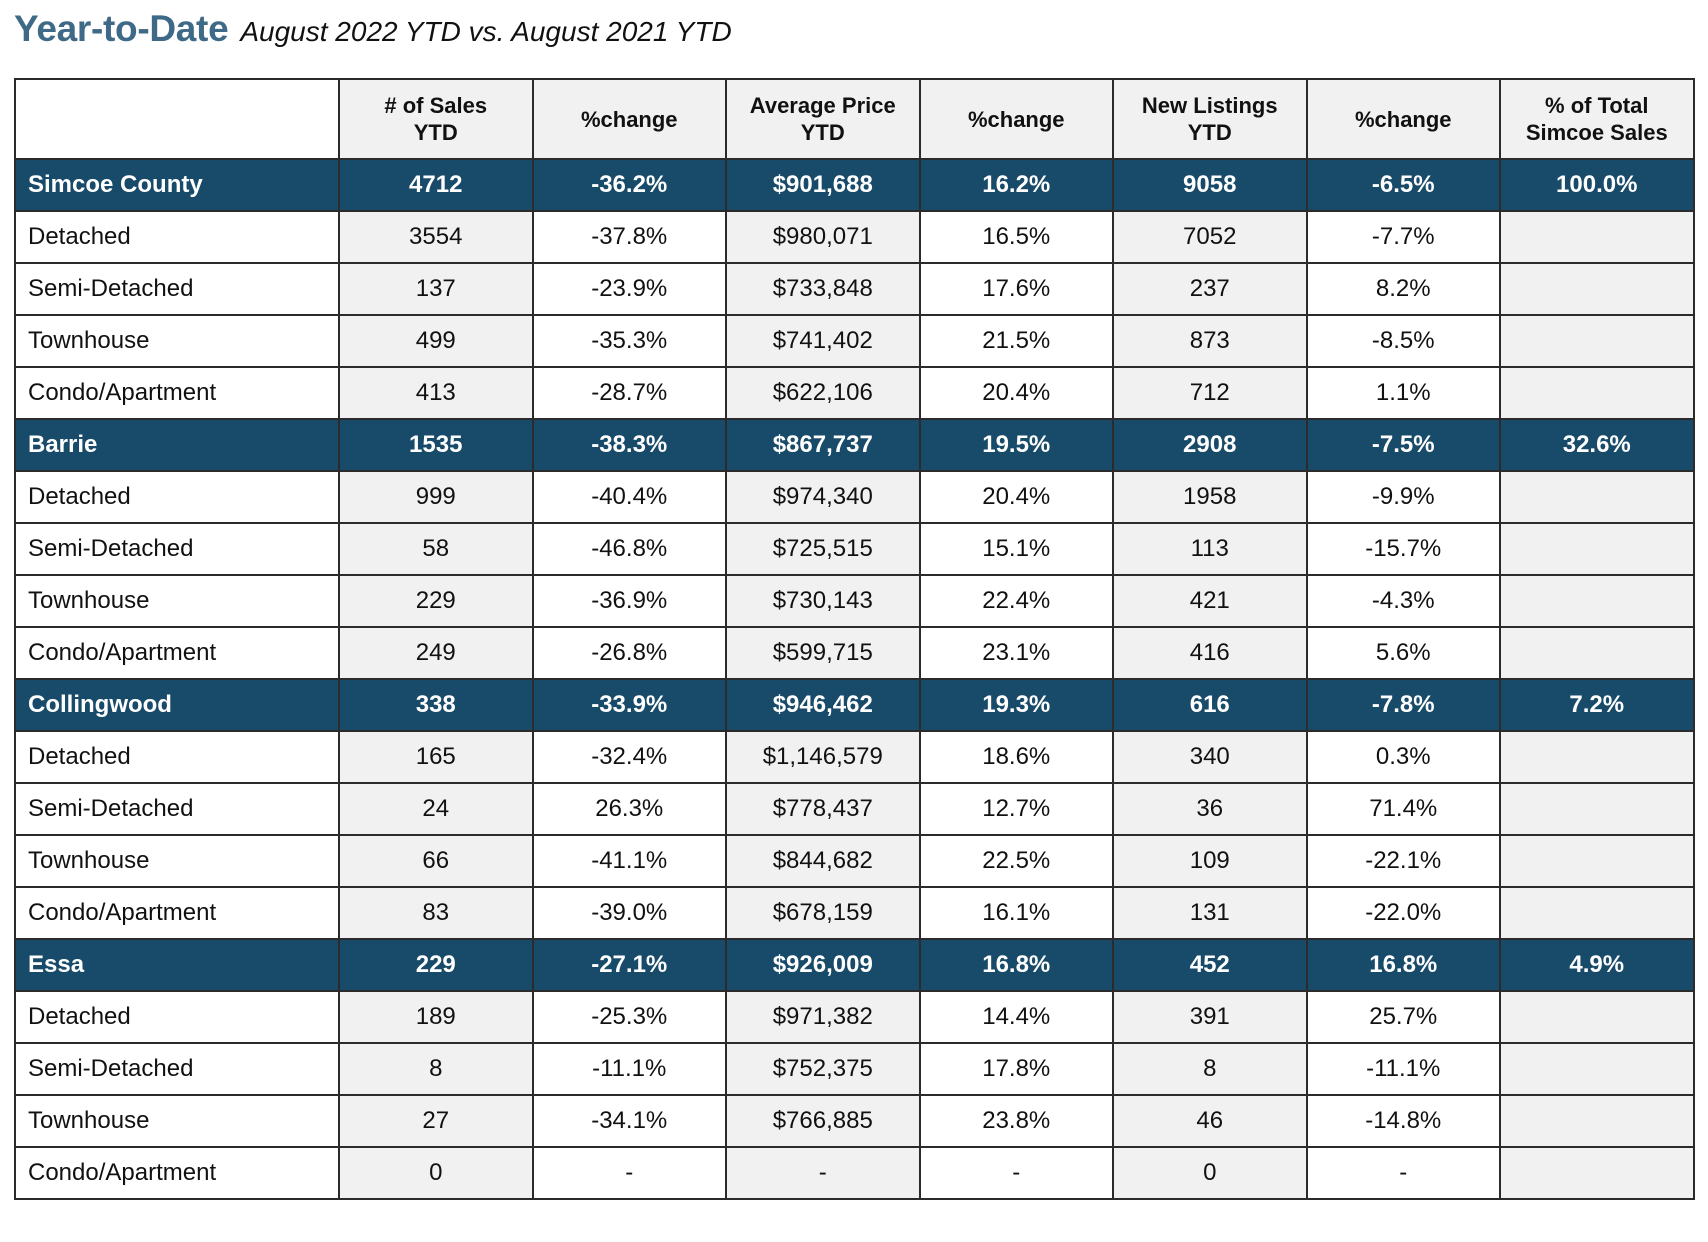 The width and height of the screenshot is (1708, 1242). I want to click on column-header-line1: %change, so click(1403, 119).